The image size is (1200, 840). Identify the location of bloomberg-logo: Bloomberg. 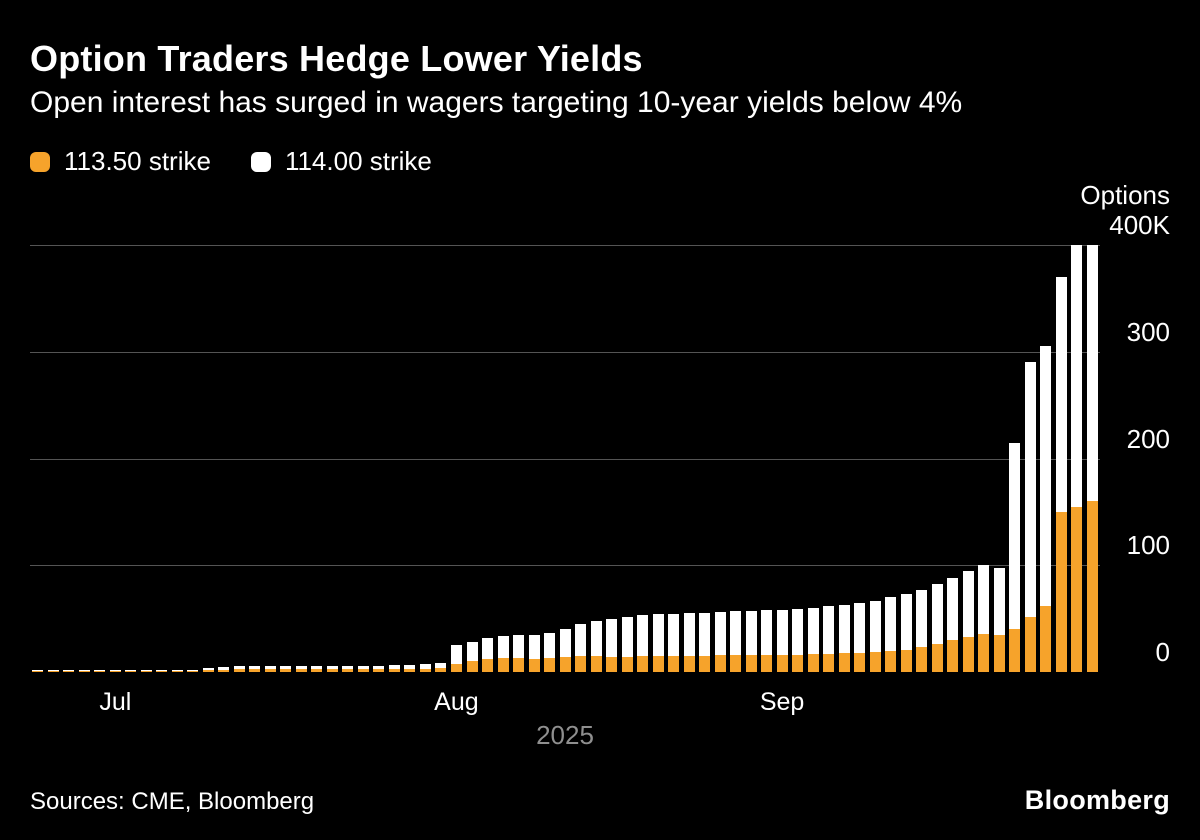
(1097, 800).